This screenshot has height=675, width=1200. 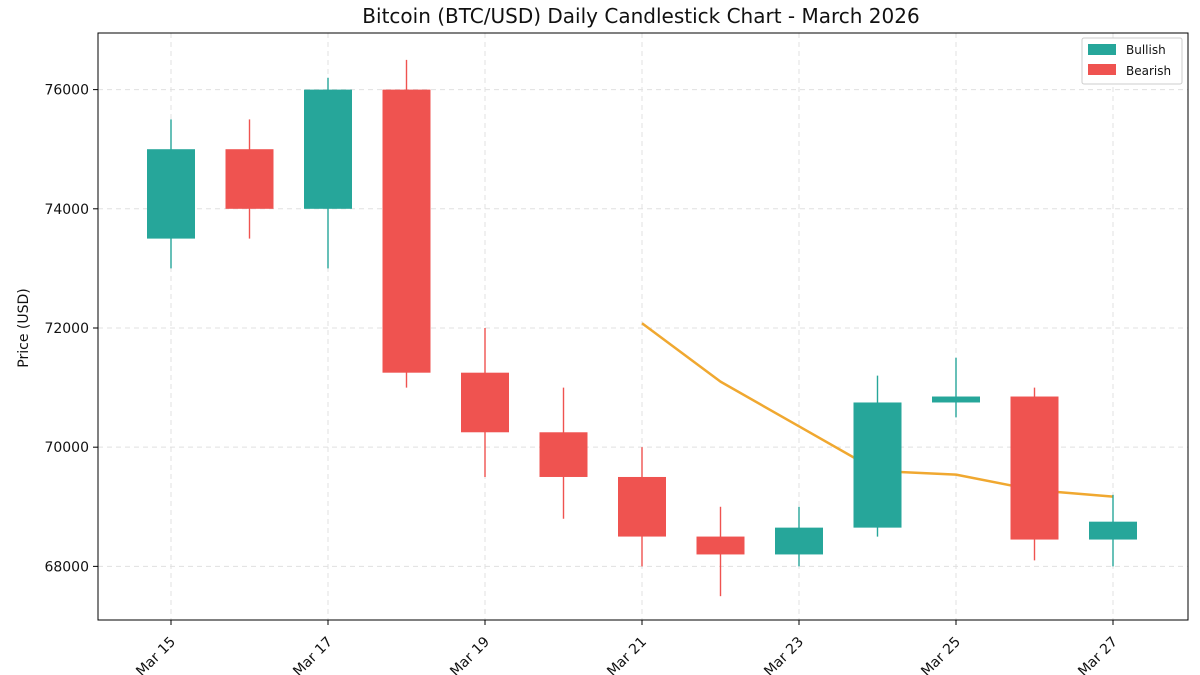 I want to click on legend-swatch-bearish, so click(x=1102, y=69).